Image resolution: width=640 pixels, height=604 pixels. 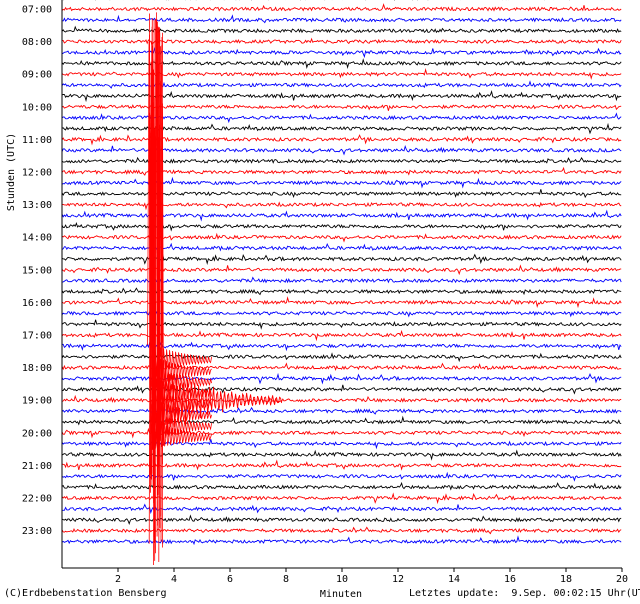 I want to click on minute-tick-label: 20, so click(x=622, y=579).